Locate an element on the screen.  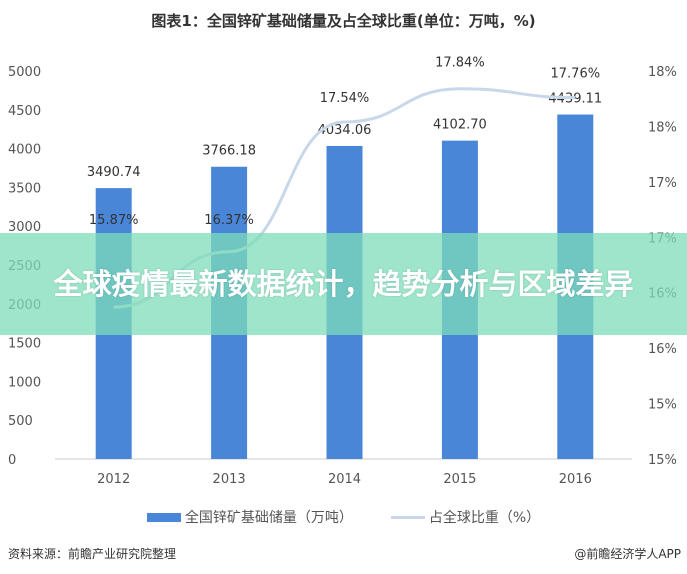
y-tick-label: 500 is located at coordinates (20, 421).